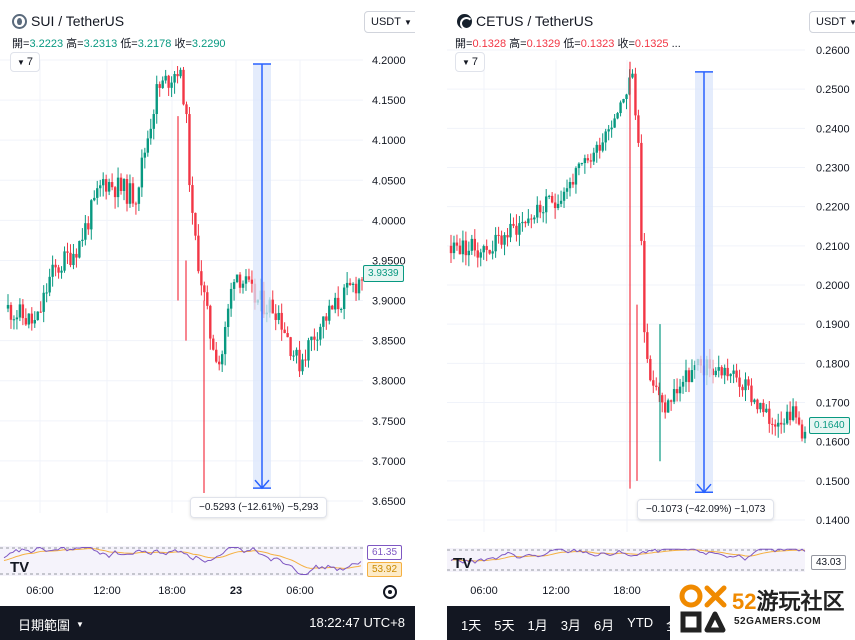 This screenshot has width=855, height=640. I want to click on range-tab: 3月, so click(570, 625).